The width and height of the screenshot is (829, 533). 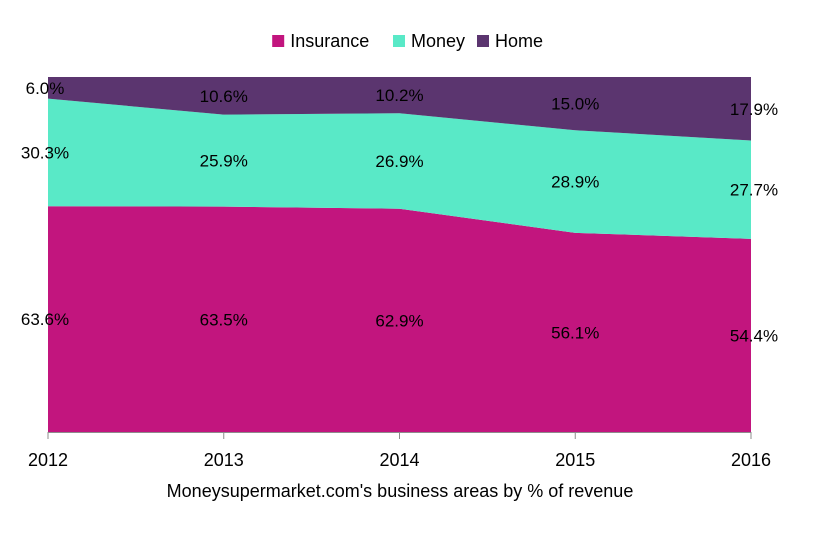 I want to click on x-tick-label-2014: 2014, so click(x=399, y=460).